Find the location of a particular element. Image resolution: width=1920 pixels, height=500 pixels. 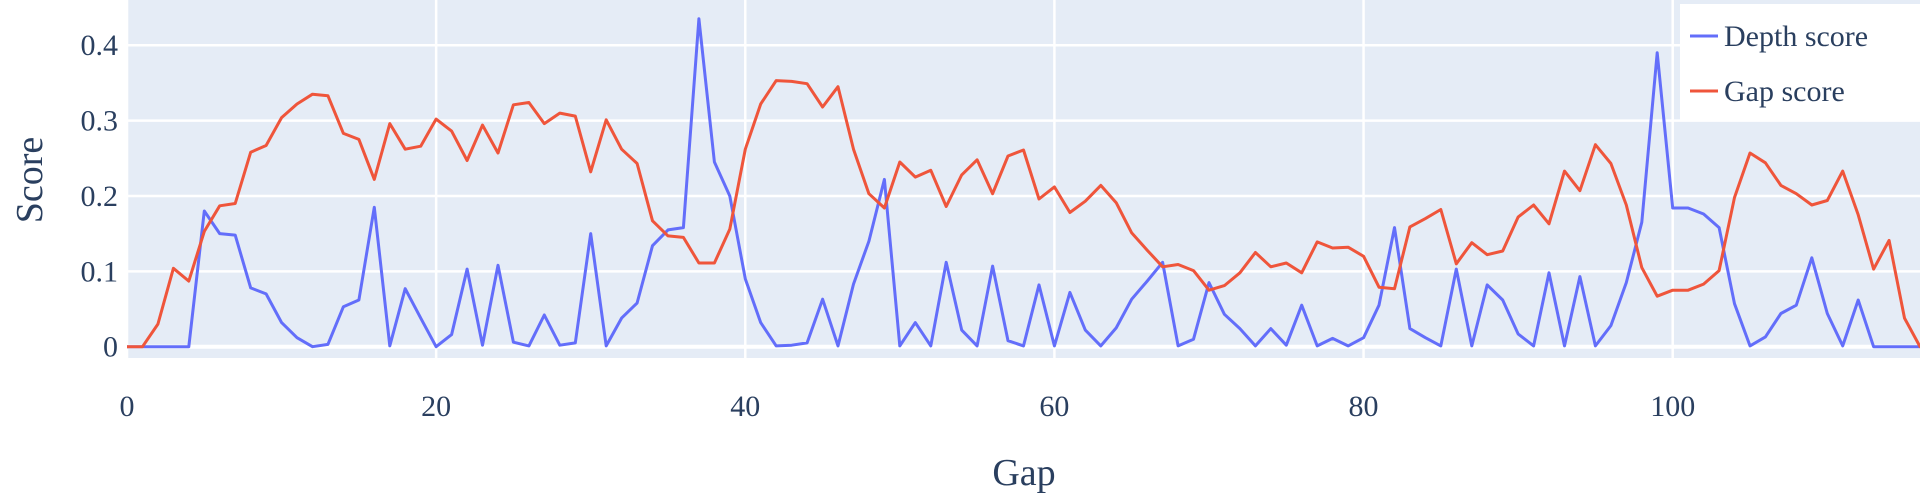

x-tick-label: 100 is located at coordinates (1672, 406).